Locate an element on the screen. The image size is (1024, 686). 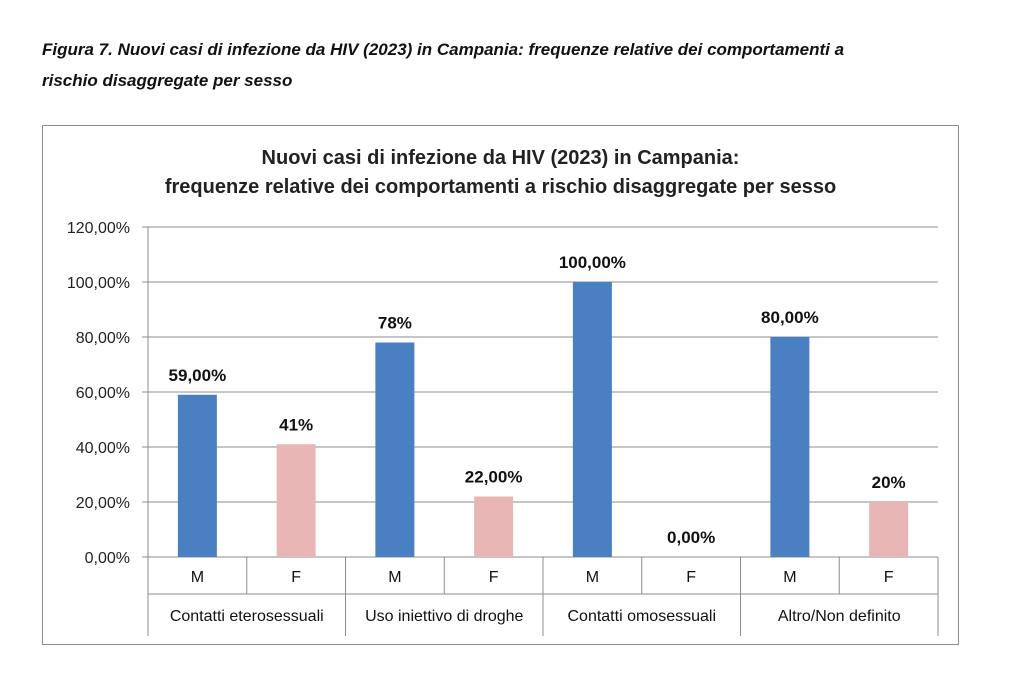
data-label: 20% is located at coordinates (889, 482).